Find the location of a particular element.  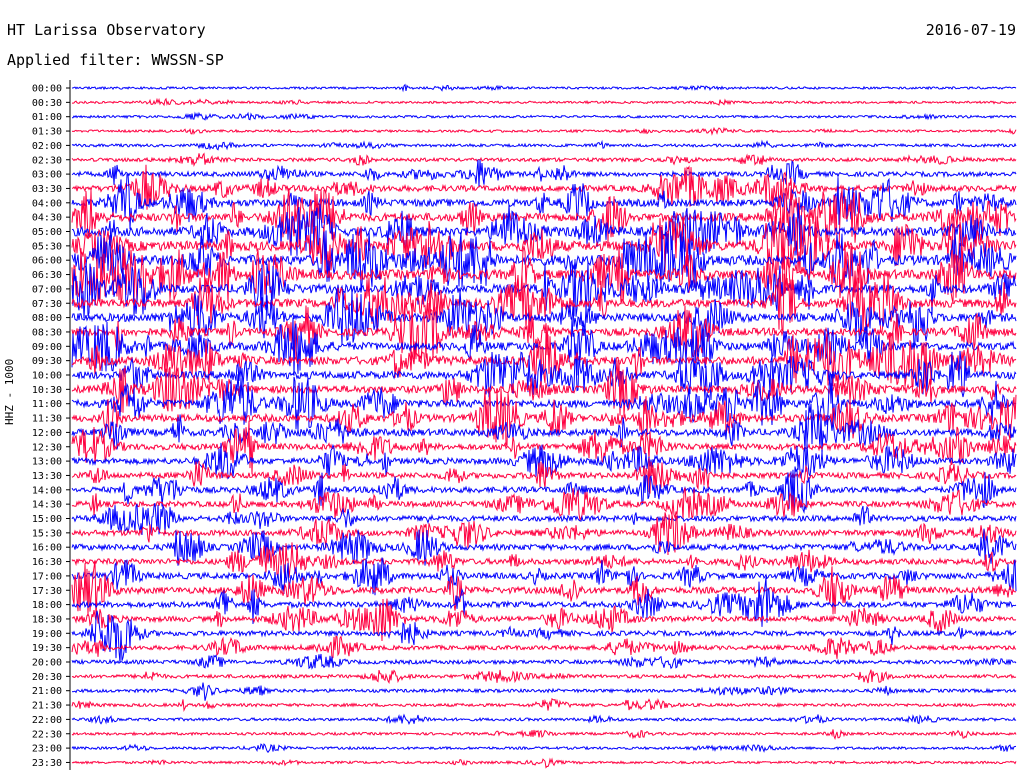

time-label: 01:00 is located at coordinates (47, 117).